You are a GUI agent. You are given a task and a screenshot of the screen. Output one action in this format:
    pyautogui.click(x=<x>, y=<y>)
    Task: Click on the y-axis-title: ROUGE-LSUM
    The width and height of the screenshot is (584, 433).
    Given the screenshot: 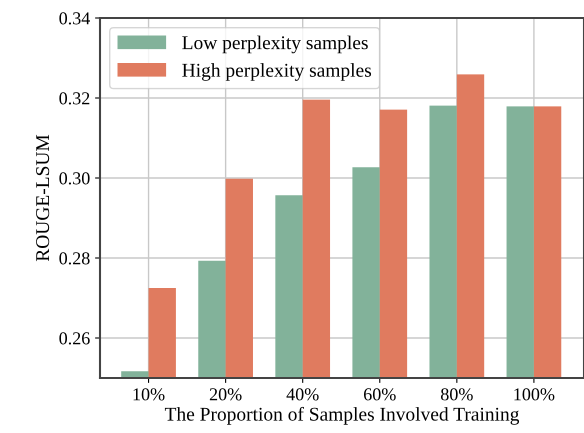 What is the action you would take?
    pyautogui.click(x=43, y=198)
    